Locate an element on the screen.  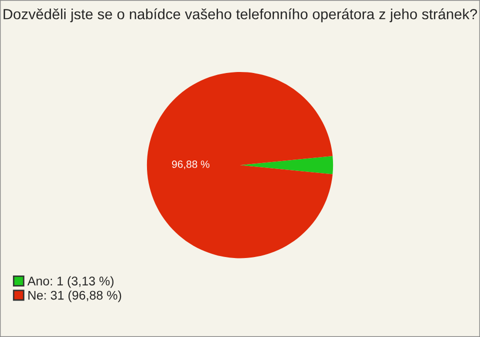
chart-title: Dozvěděli jste se o nabídce vašeho telefonního operátora z jeho stránek? is located at coordinates (241, 15).